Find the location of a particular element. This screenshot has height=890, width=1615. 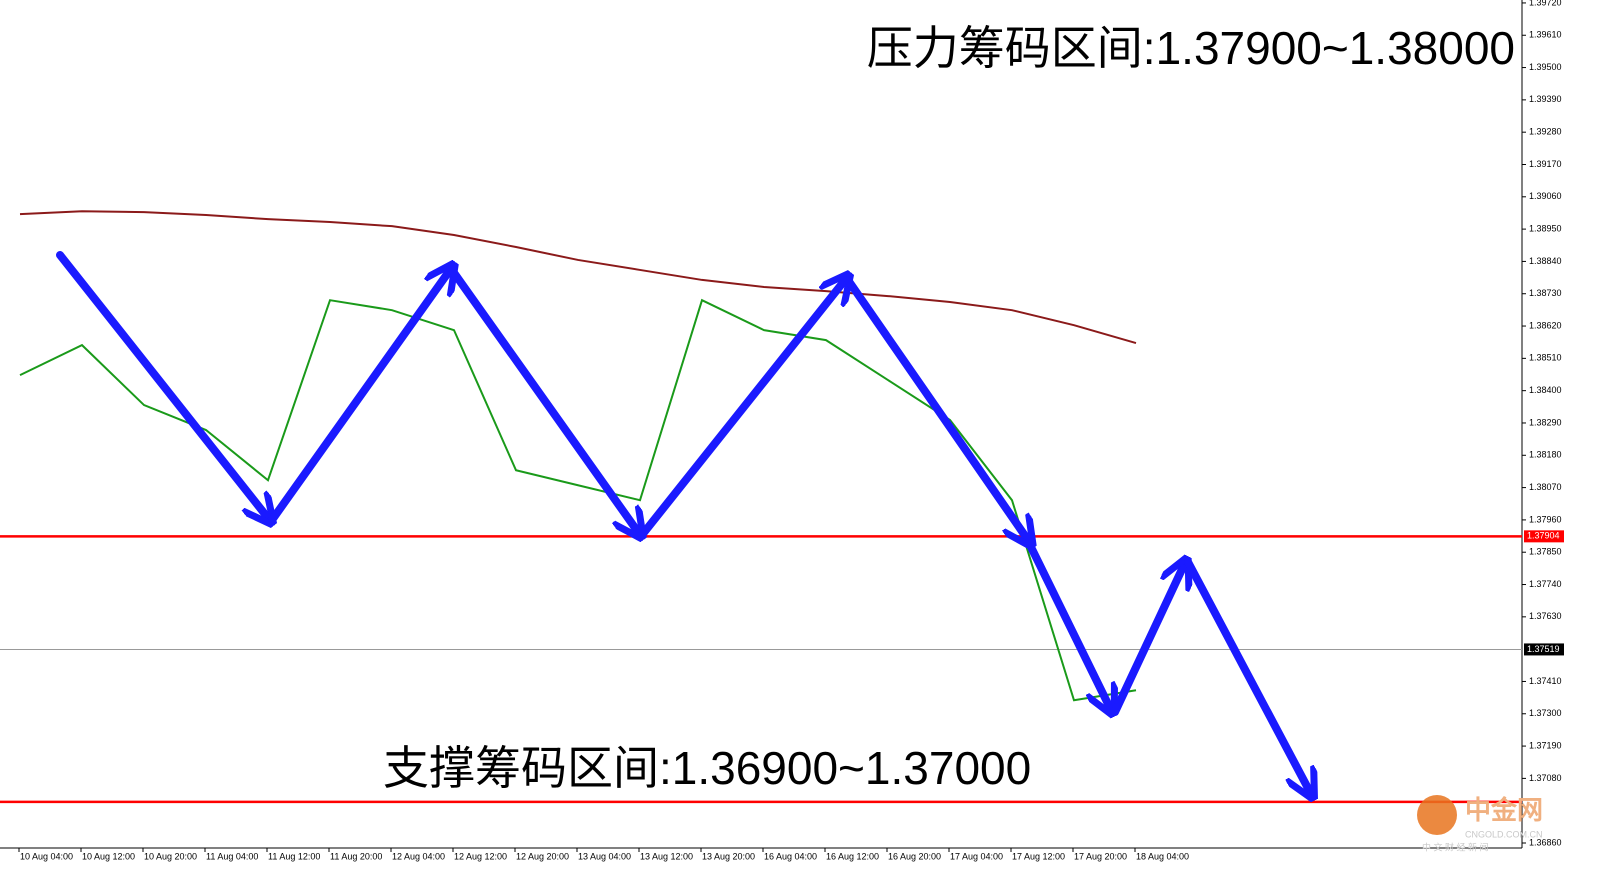

x-tick-label: 12 Aug 04:00 is located at coordinates (418, 856).